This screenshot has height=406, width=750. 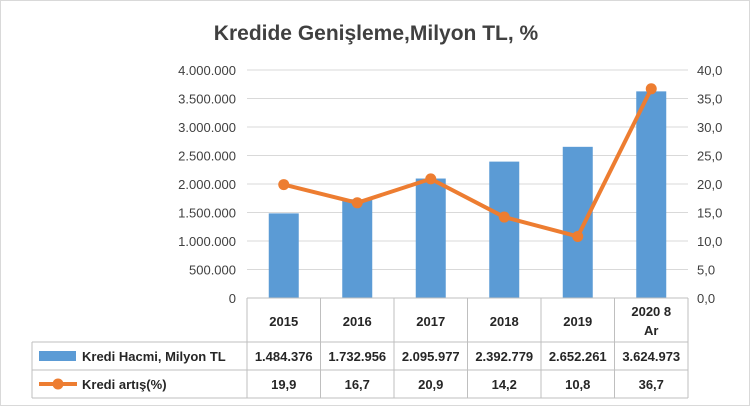 I want to click on y-right-tick-label: 5,0, so click(x=706, y=270).